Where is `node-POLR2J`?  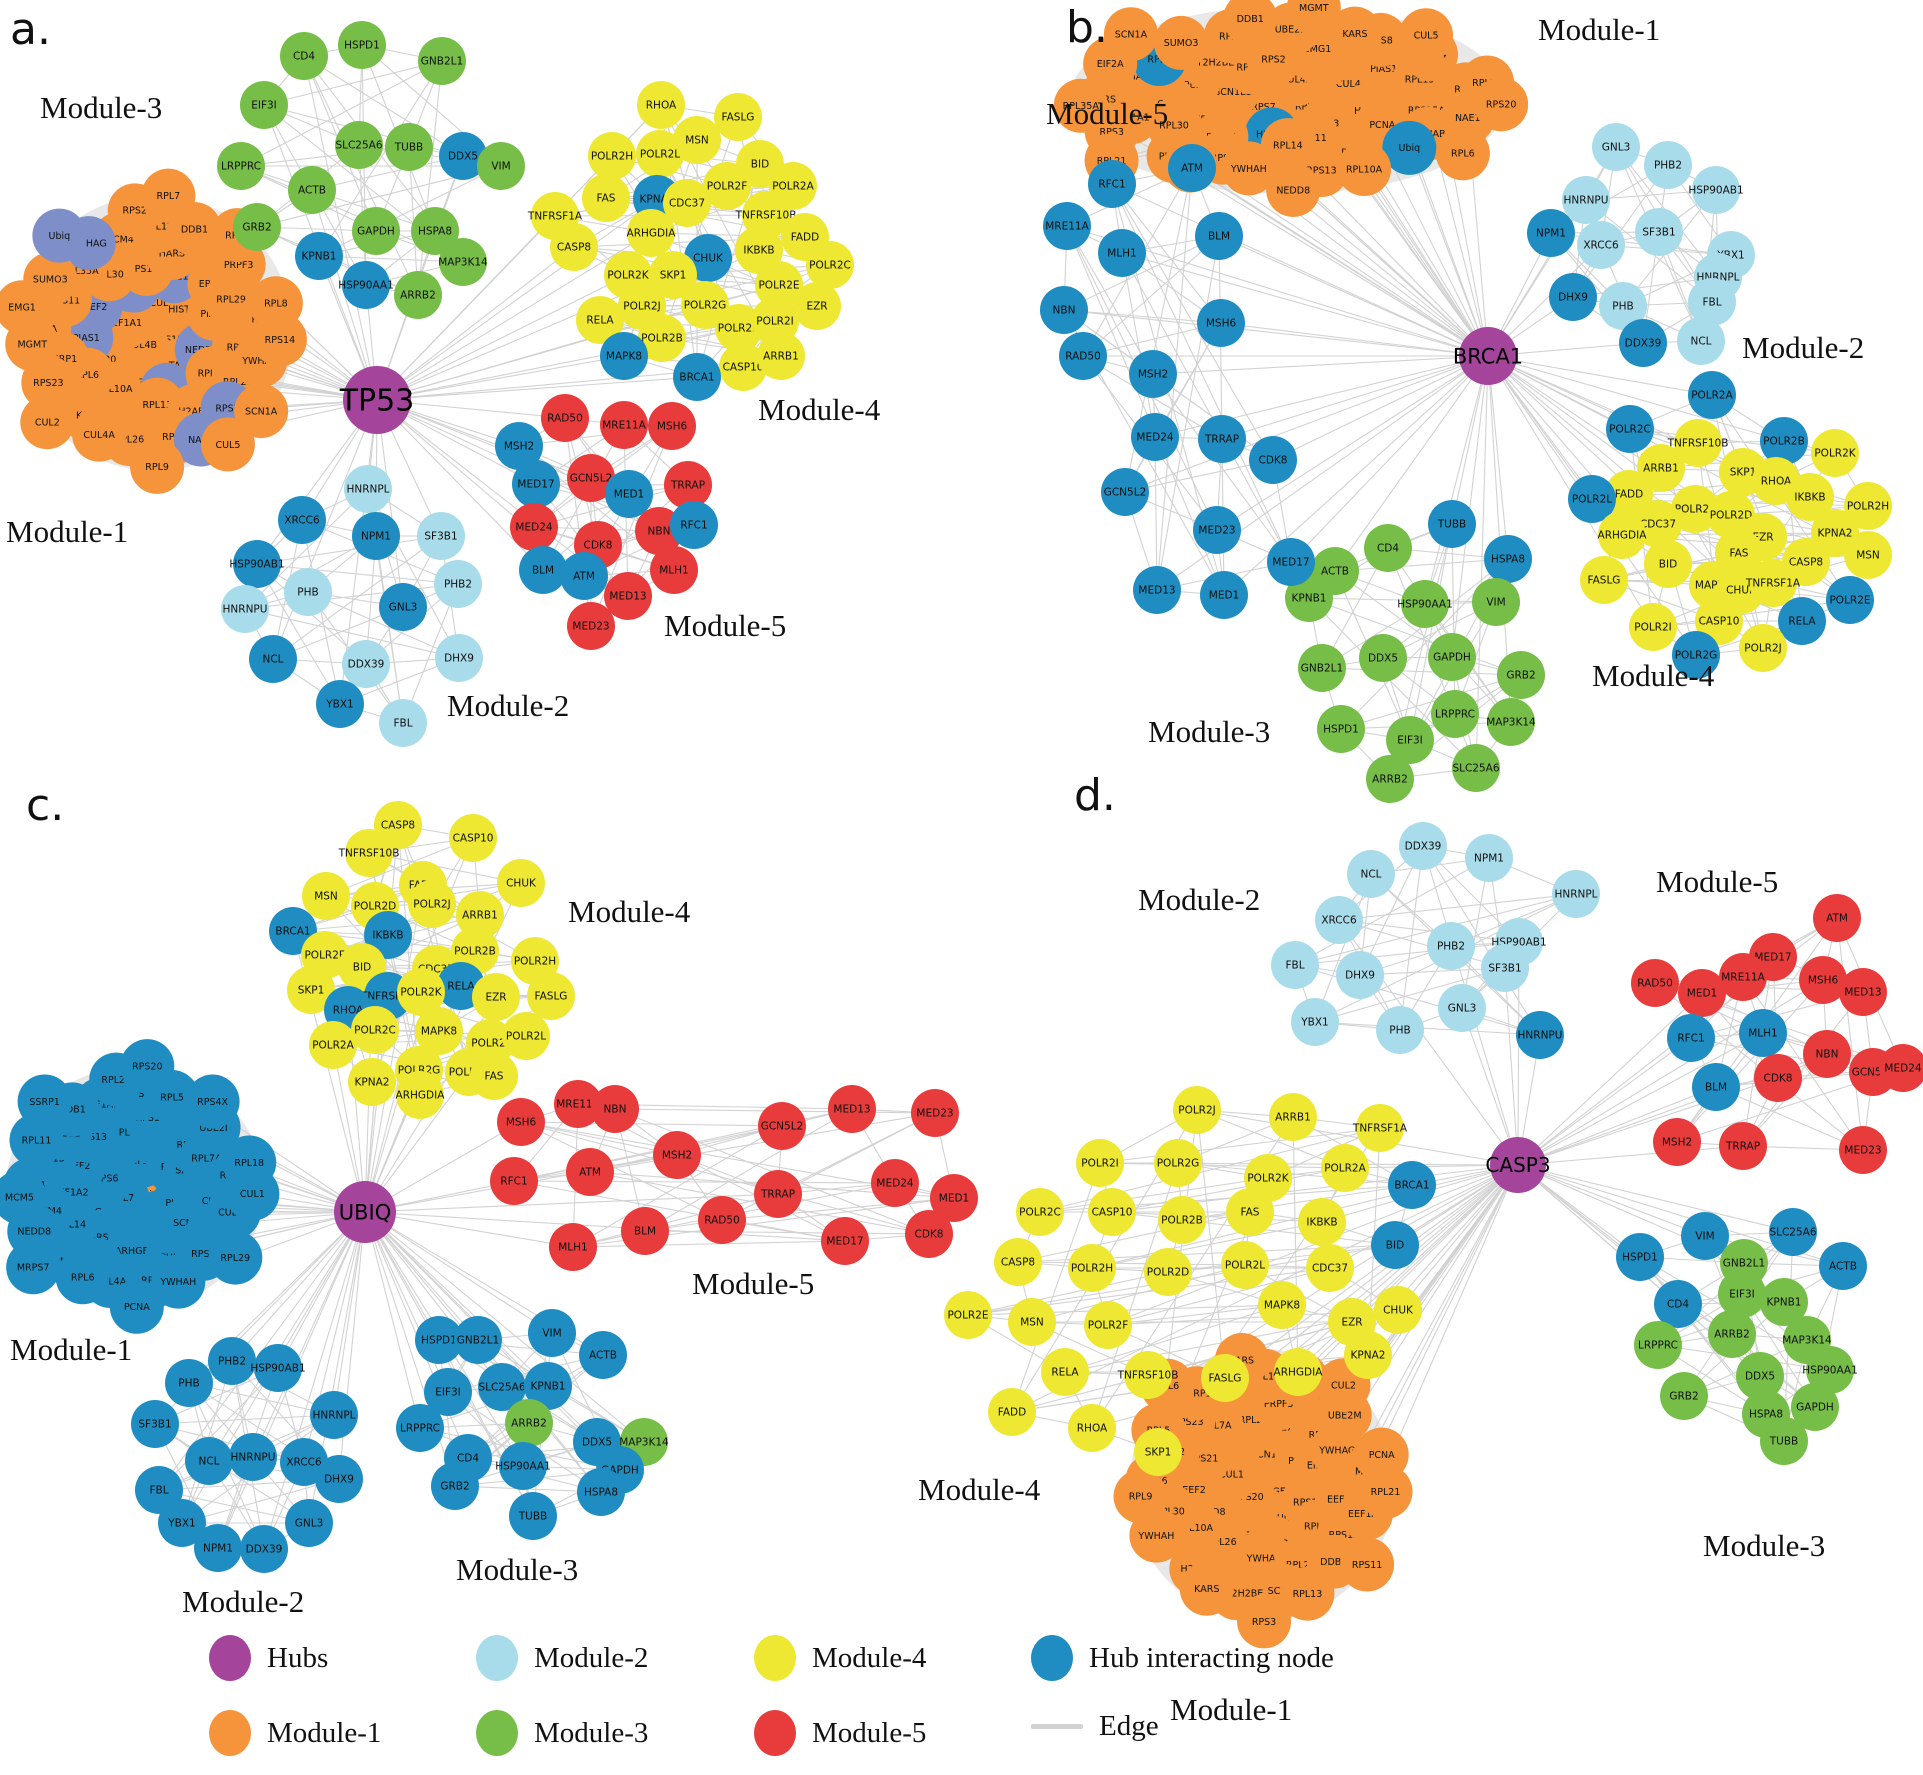 node-POLR2J is located at coordinates (1197, 1110).